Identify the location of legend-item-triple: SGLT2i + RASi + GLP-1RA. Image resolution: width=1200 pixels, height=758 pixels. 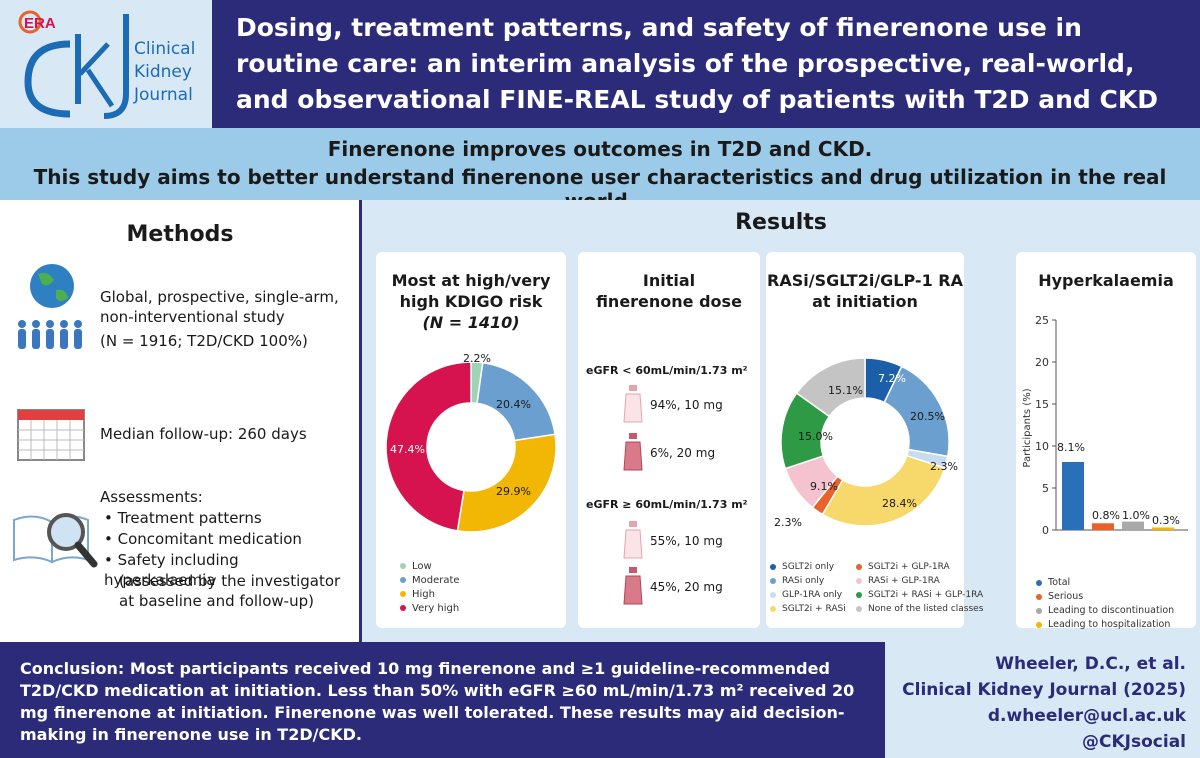
(919, 595).